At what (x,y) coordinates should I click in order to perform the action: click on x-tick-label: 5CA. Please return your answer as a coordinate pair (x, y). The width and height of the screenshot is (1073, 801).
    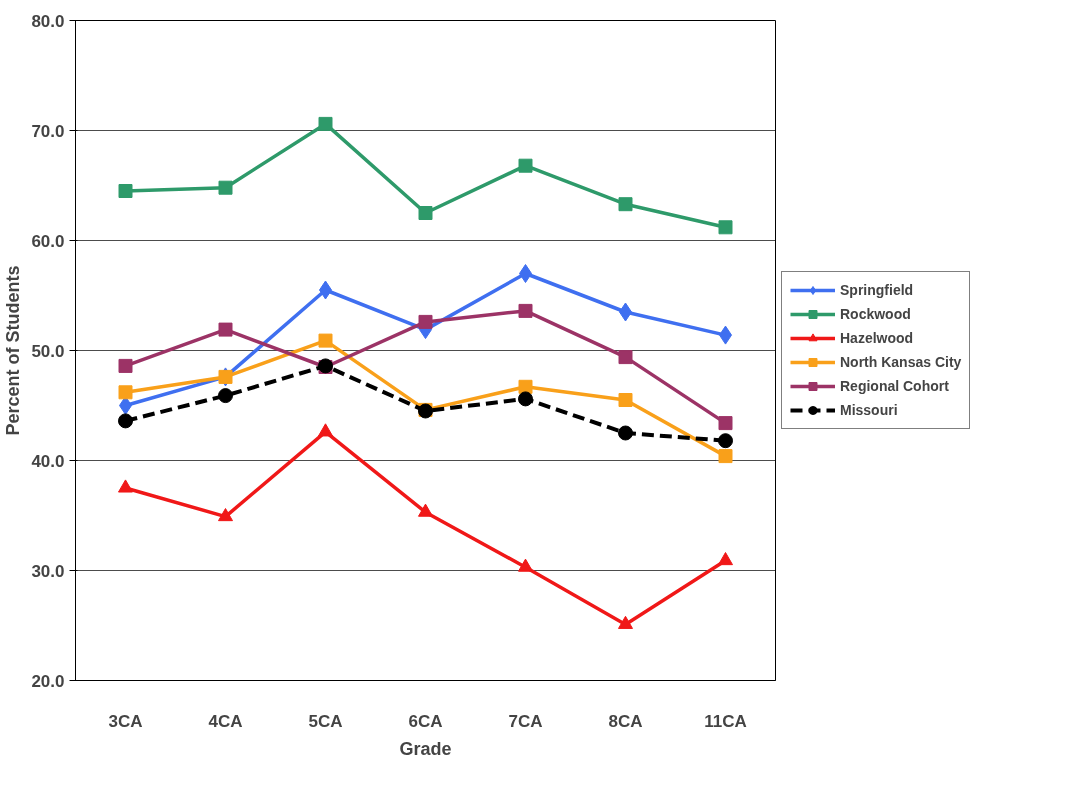
    Looking at the image, I should click on (325, 721).